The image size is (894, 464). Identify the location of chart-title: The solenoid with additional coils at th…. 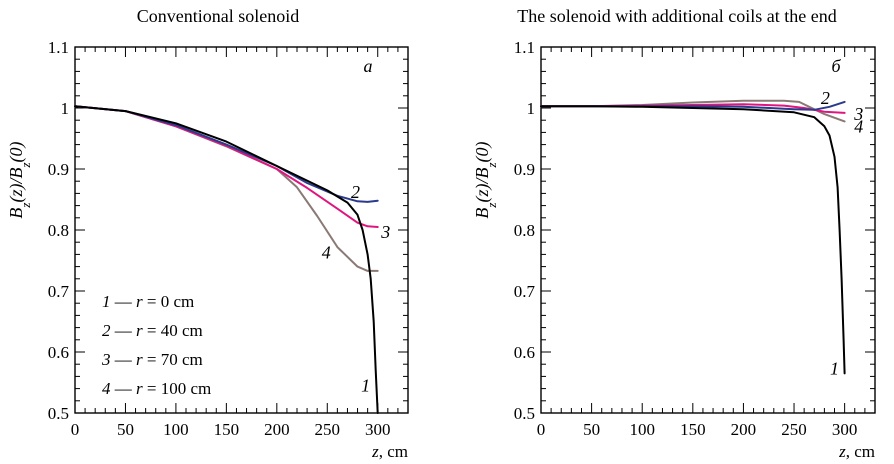
(676, 16).